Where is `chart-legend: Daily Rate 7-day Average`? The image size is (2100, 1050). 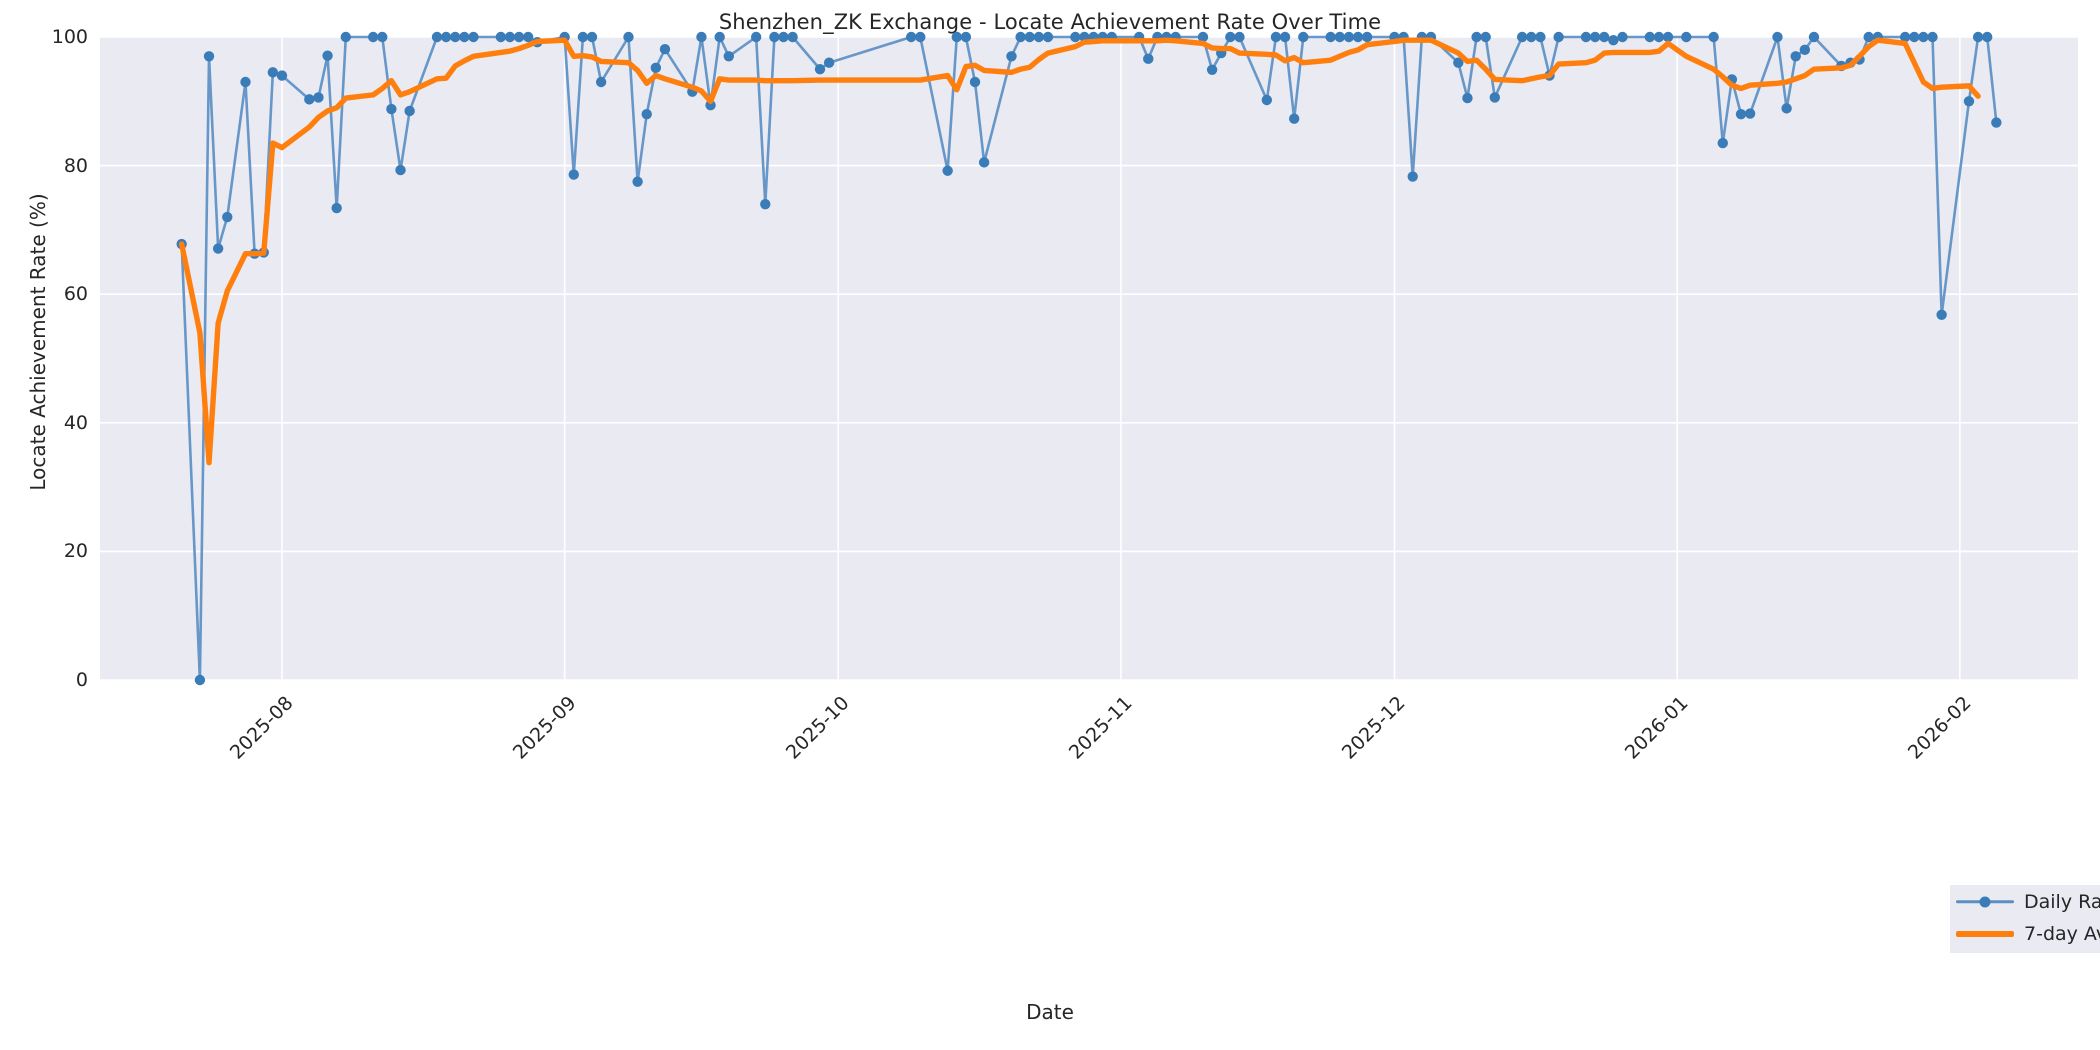
chart-legend: Daily Rate 7-day Average is located at coordinates (2025, 919).